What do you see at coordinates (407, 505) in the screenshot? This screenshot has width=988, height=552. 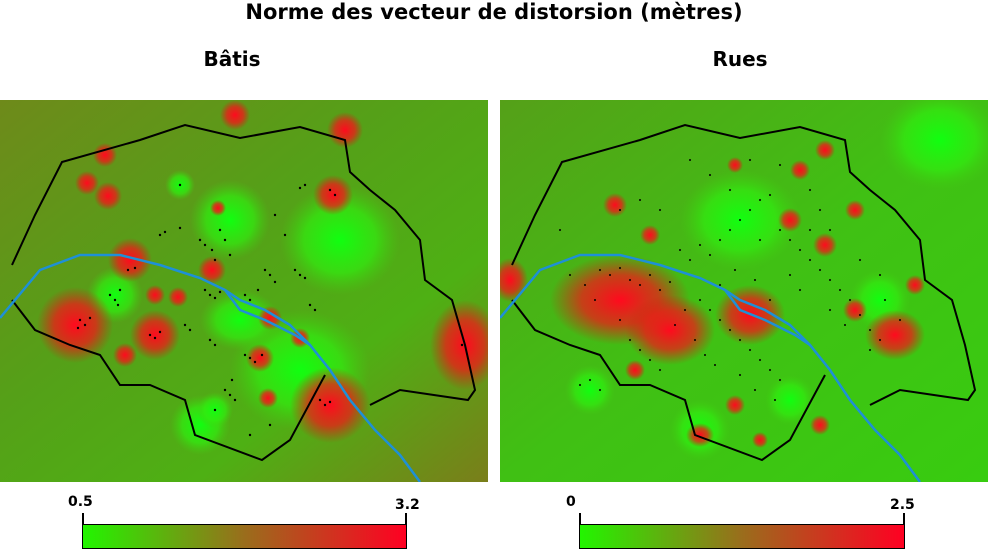 I see `batis-colorbar-max-label: 3.2` at bounding box center [407, 505].